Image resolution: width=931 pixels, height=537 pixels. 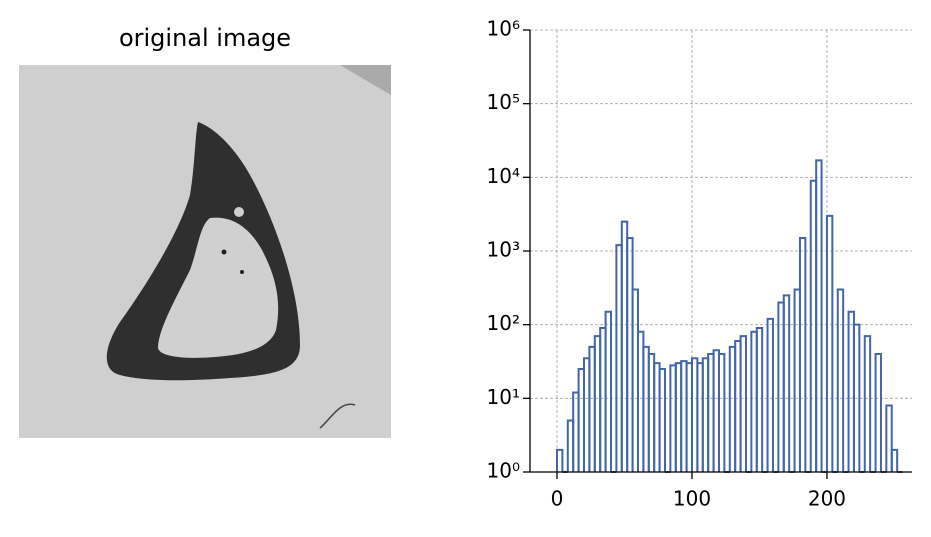 What do you see at coordinates (827, 499) in the screenshot?
I see `x-tick-label: 200` at bounding box center [827, 499].